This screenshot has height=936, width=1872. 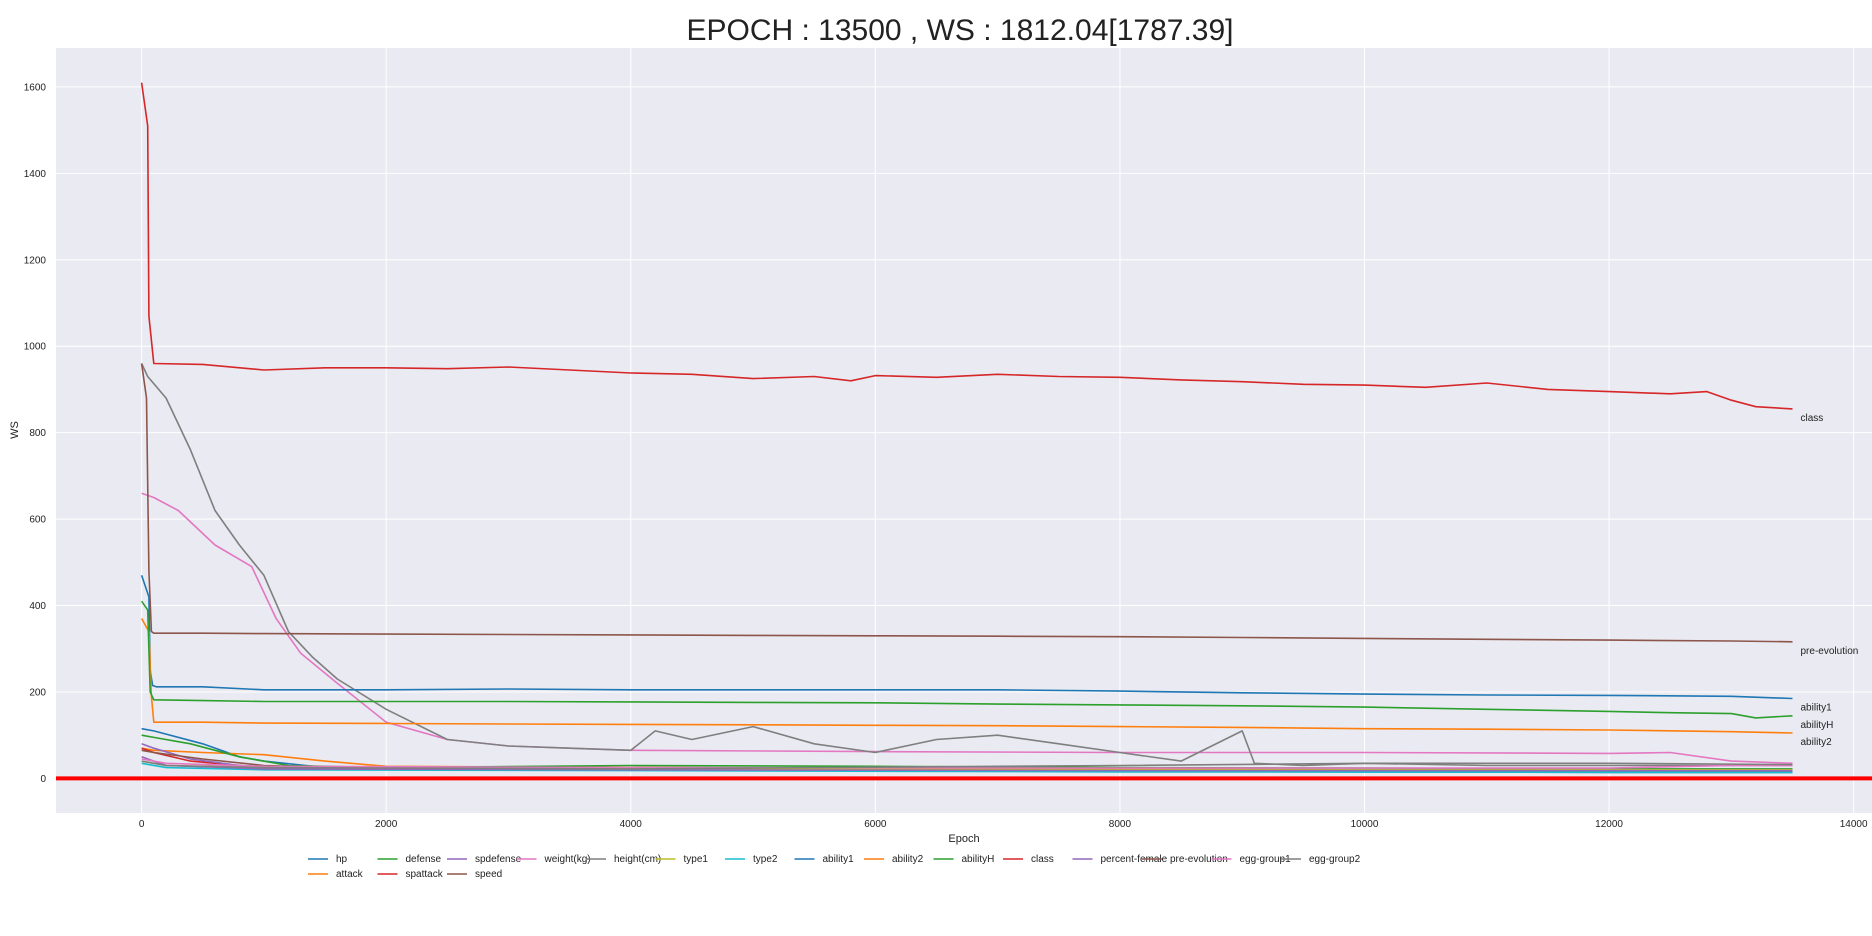 What do you see at coordinates (1830, 651) in the screenshot?
I see `series-end-label: pre-evolution` at bounding box center [1830, 651].